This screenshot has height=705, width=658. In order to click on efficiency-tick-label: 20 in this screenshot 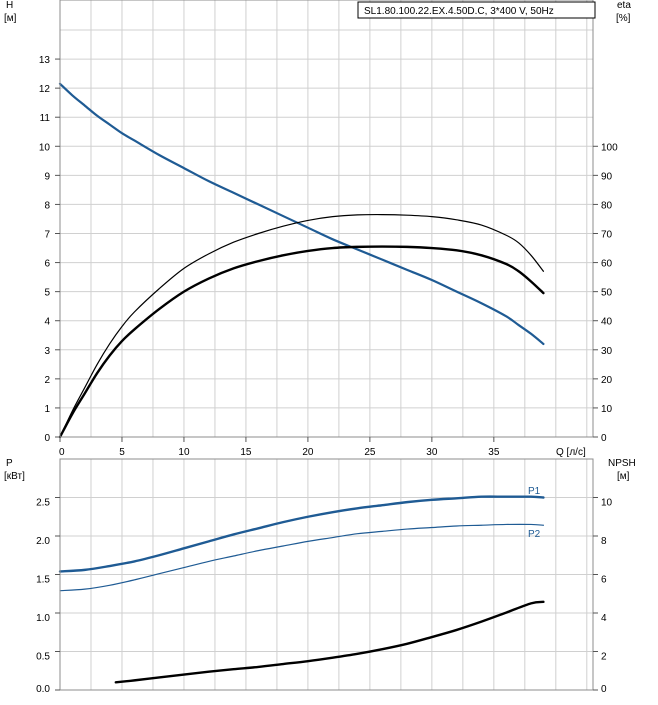, I will do `click(607, 380)`.